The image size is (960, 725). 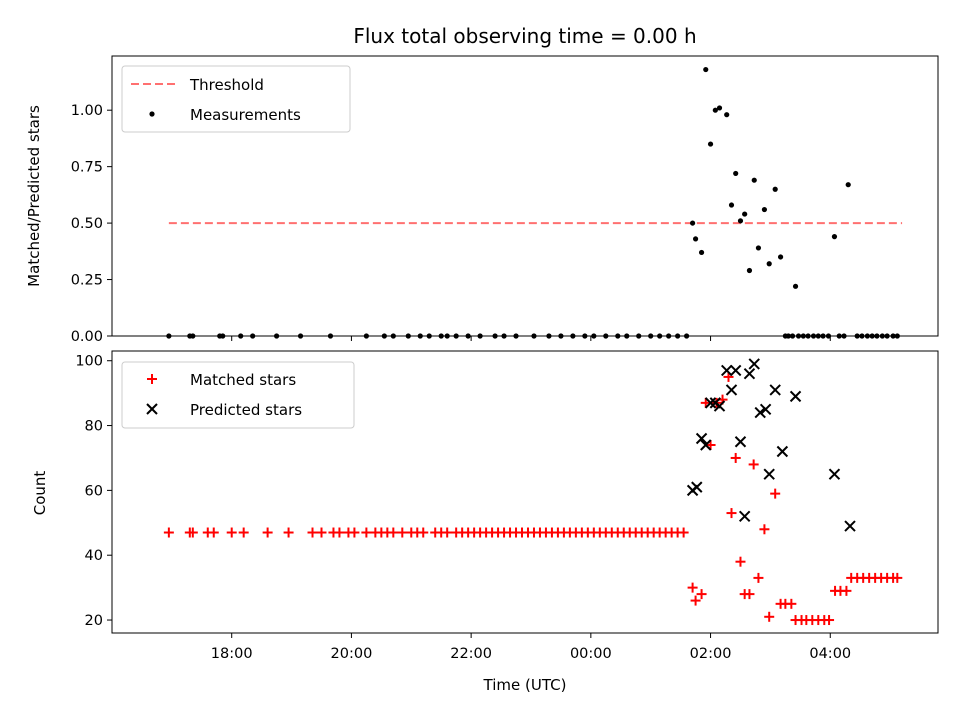 What do you see at coordinates (34, 196) in the screenshot?
I see `top-y-axis-label: Matched/Predicted stars` at bounding box center [34, 196].